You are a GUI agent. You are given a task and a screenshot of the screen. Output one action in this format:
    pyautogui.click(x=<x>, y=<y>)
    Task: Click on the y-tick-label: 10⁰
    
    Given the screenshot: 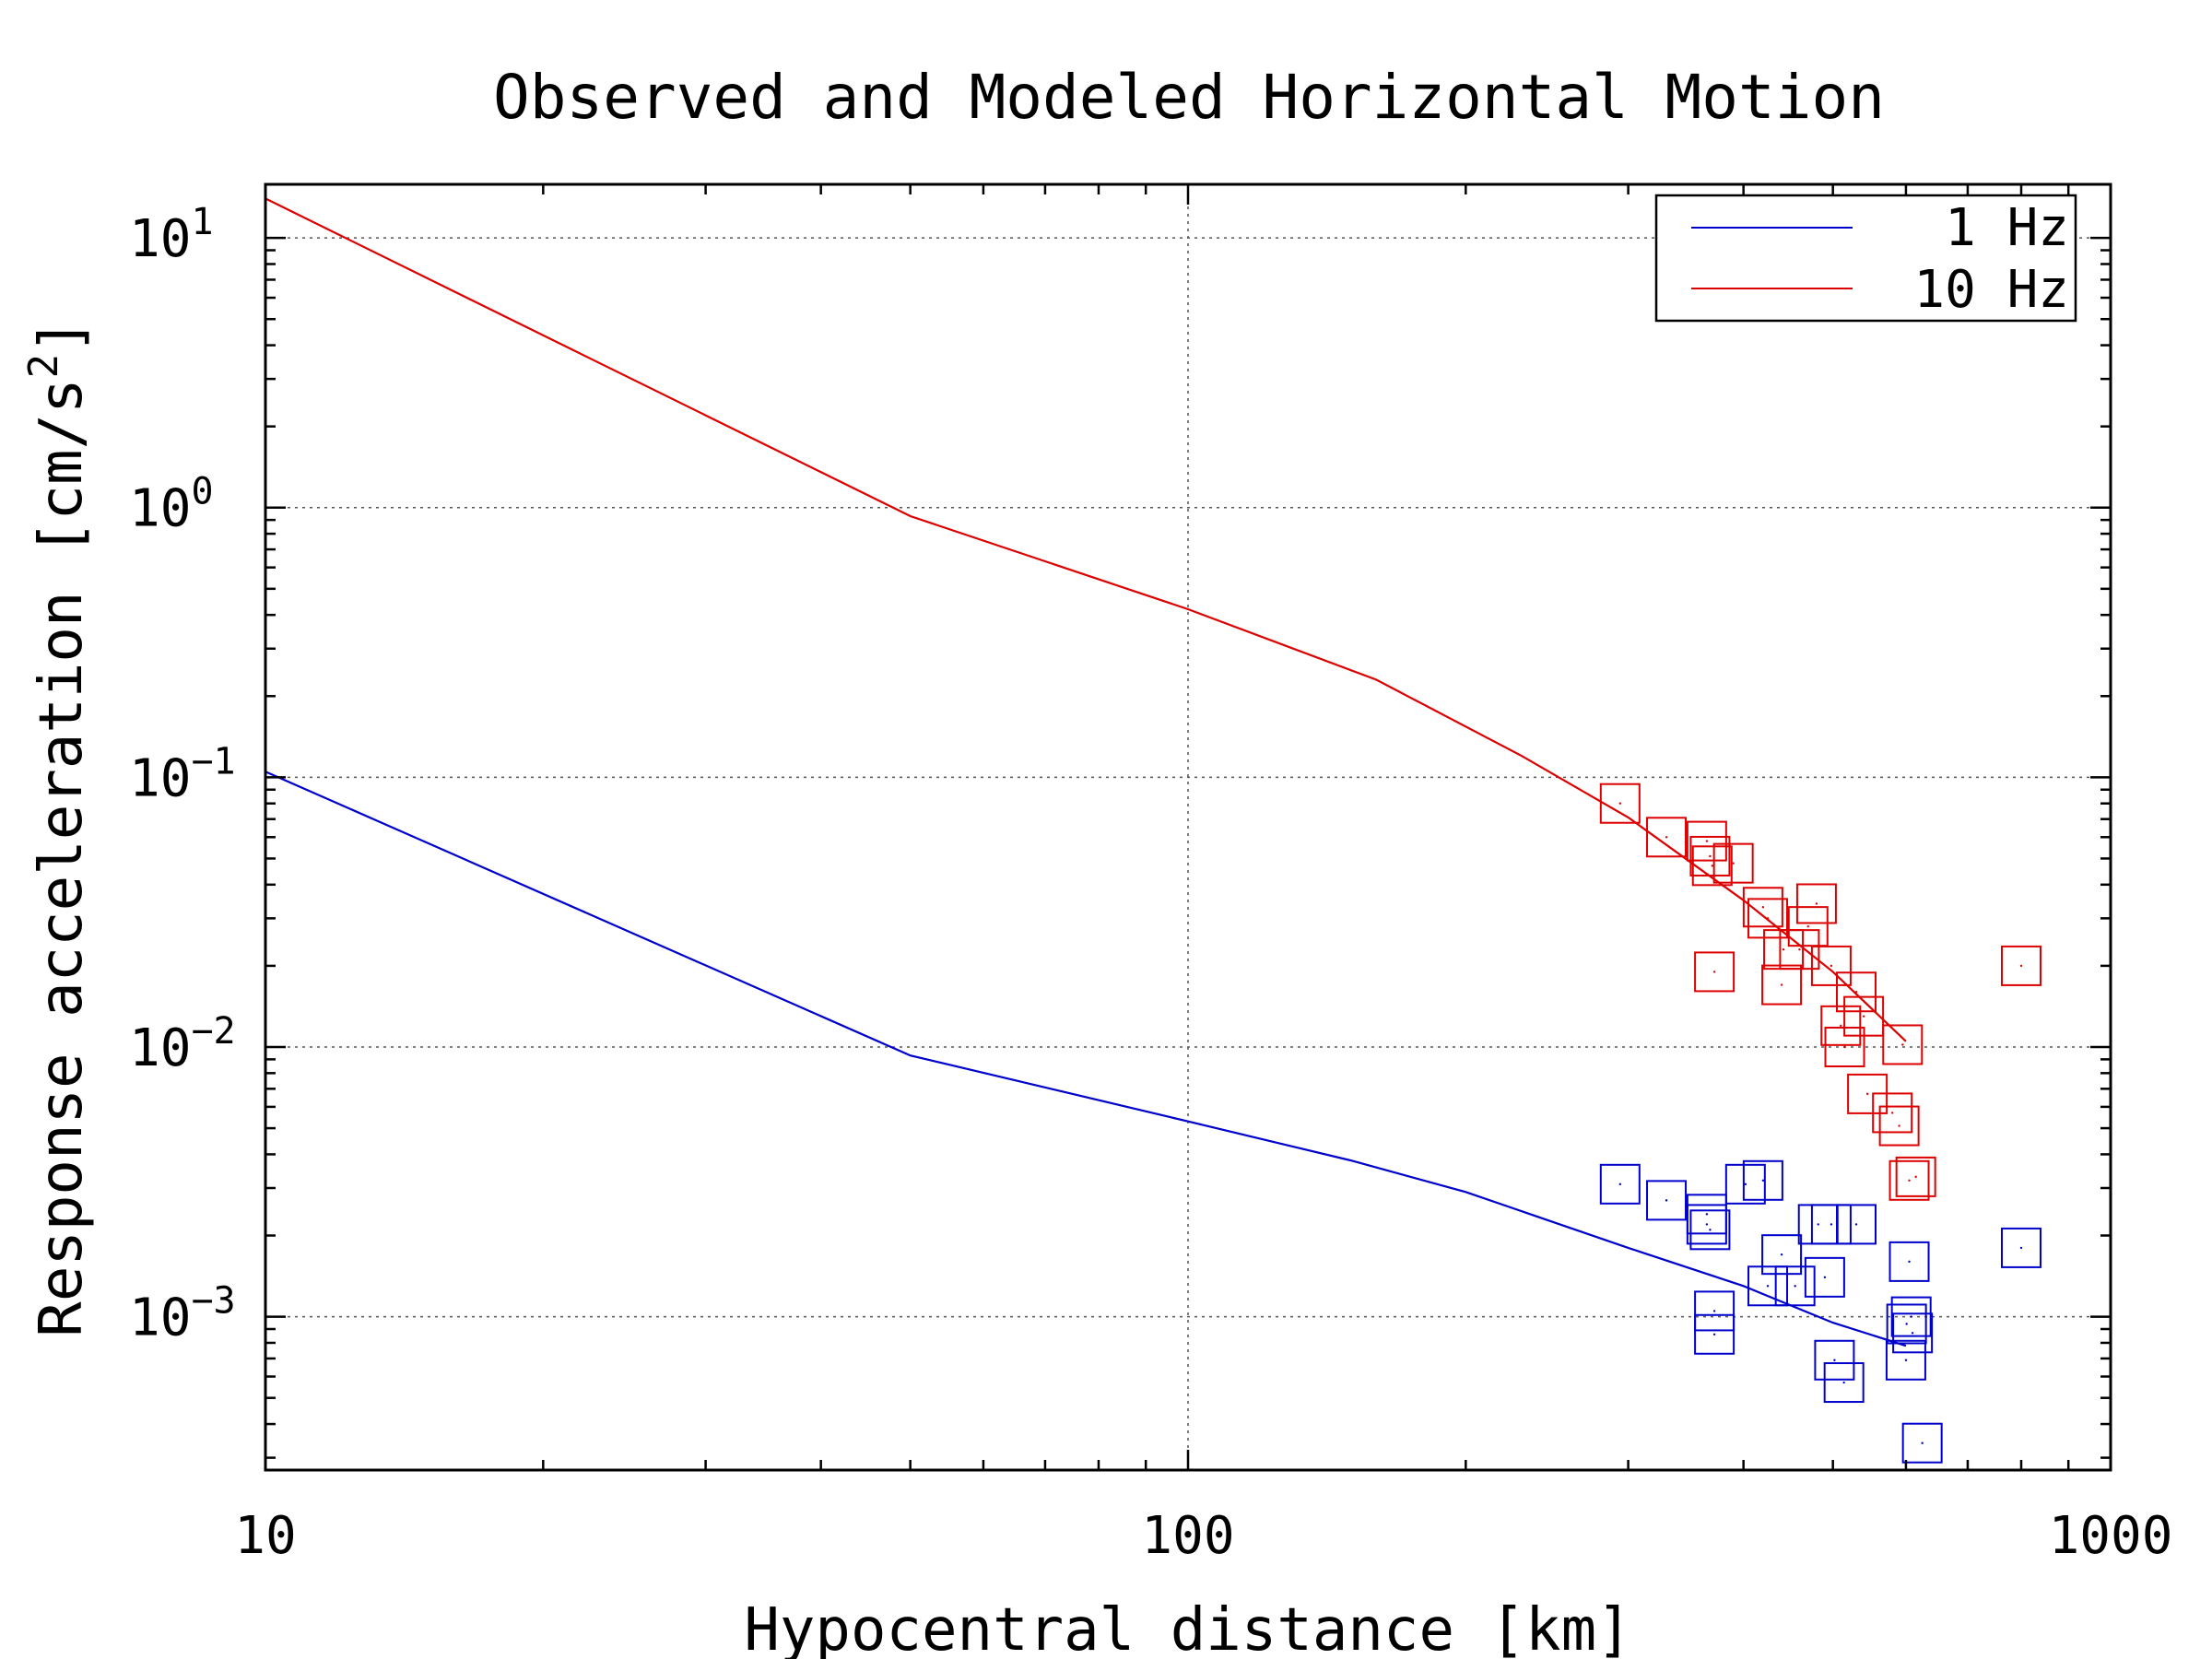 What is the action you would take?
    pyautogui.click(x=171, y=505)
    